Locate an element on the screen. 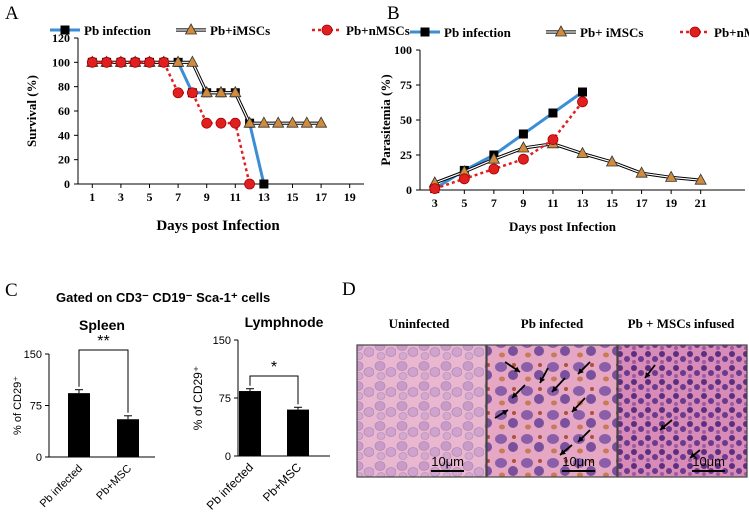 The image size is (749, 525). chart-title: Lymphnode is located at coordinates (284, 322).